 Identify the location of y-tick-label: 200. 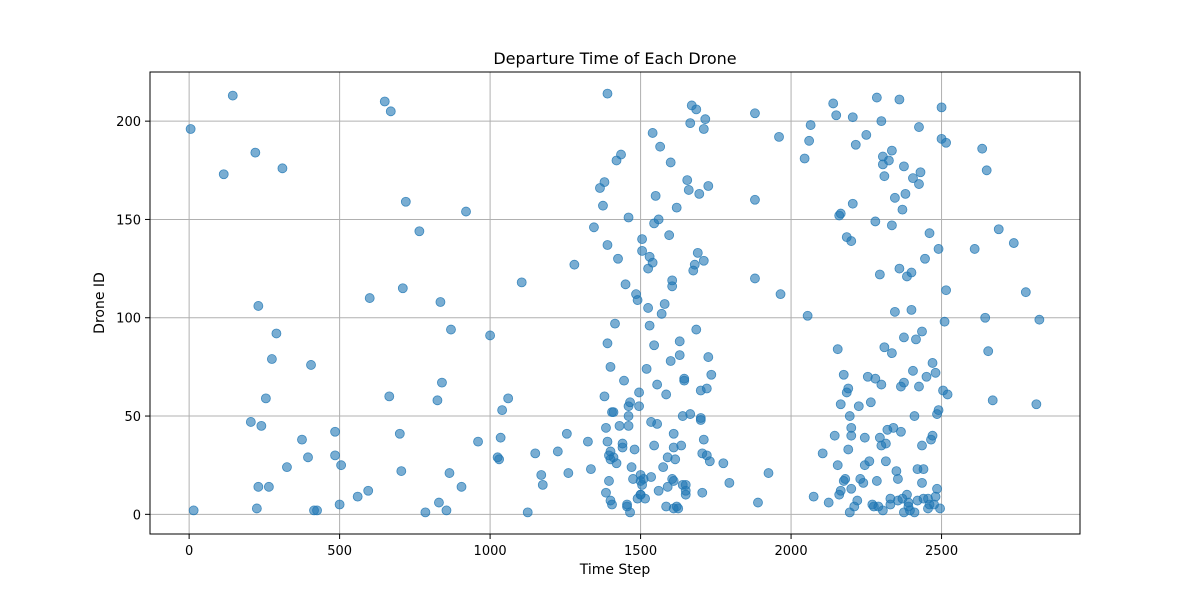
(128, 122).